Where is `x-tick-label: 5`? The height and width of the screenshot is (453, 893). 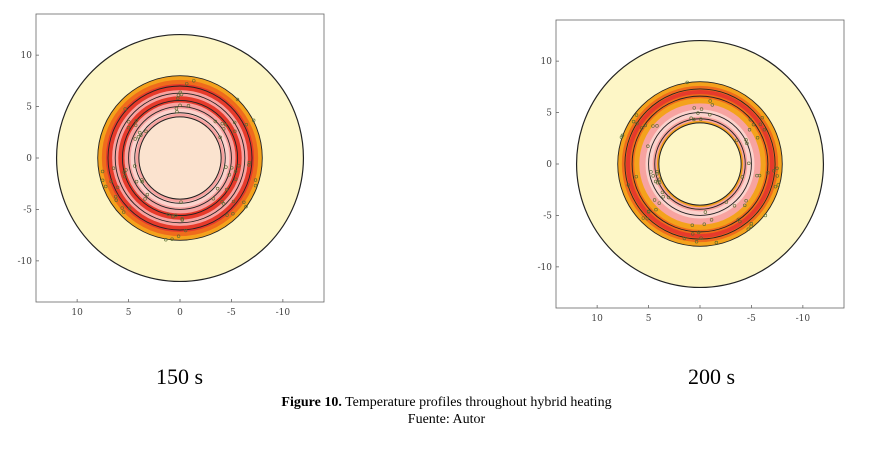 x-tick-label: 5 is located at coordinates (129, 313).